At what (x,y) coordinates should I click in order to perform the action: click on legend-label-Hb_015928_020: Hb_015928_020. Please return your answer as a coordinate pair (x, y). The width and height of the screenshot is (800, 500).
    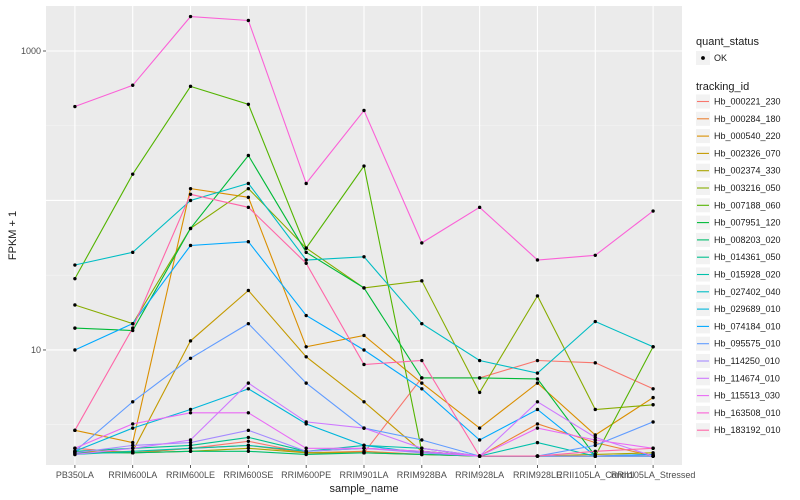
    Looking at the image, I should click on (747, 275).